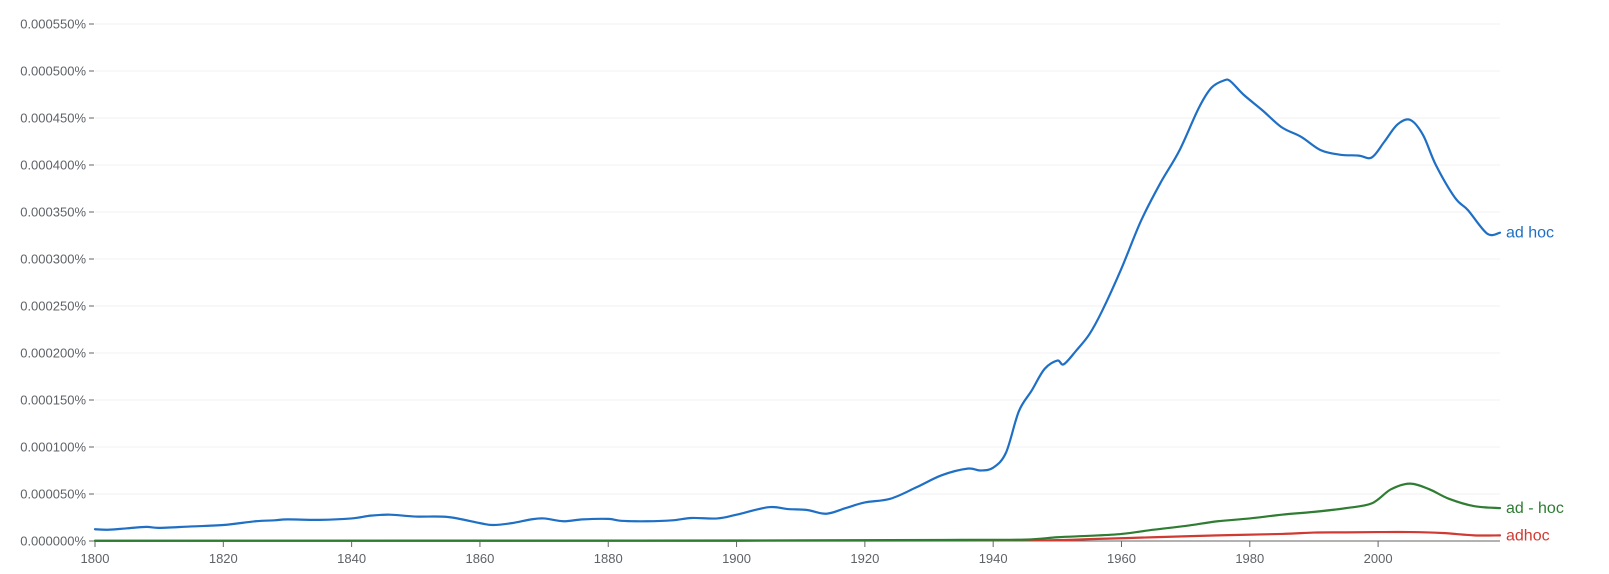 This screenshot has width=1609, height=574. I want to click on y-tick-label: 0.000100%, so click(53, 447).